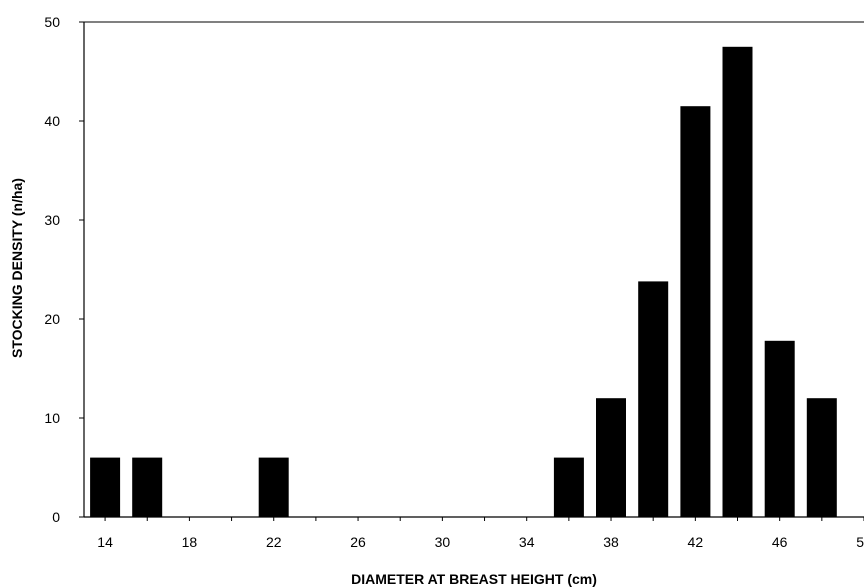 This screenshot has width=864, height=588. I want to click on x-axis-ticks: 14 18 22 26 30 34 38 42 46 50, so click(480, 533).